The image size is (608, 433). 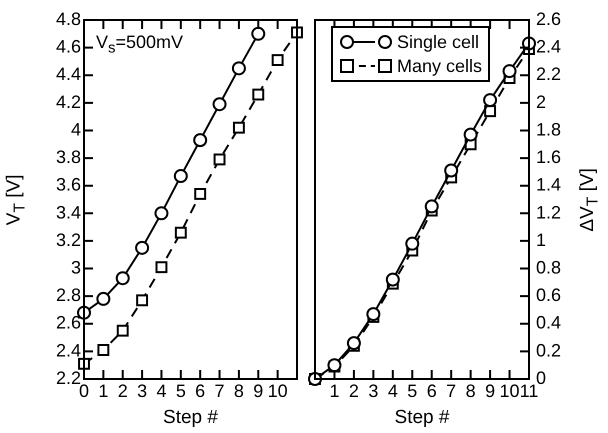 What do you see at coordinates (68, 74) in the screenshot?
I see `y-tick-label: 4.4` at bounding box center [68, 74].